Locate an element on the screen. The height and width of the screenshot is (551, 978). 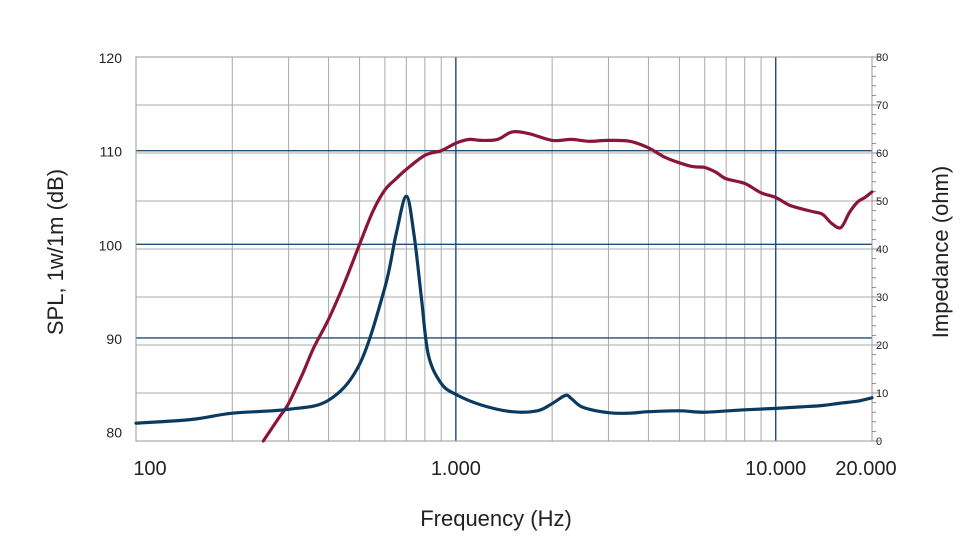
y2-tick-label: 40 is located at coordinates (882, 250).